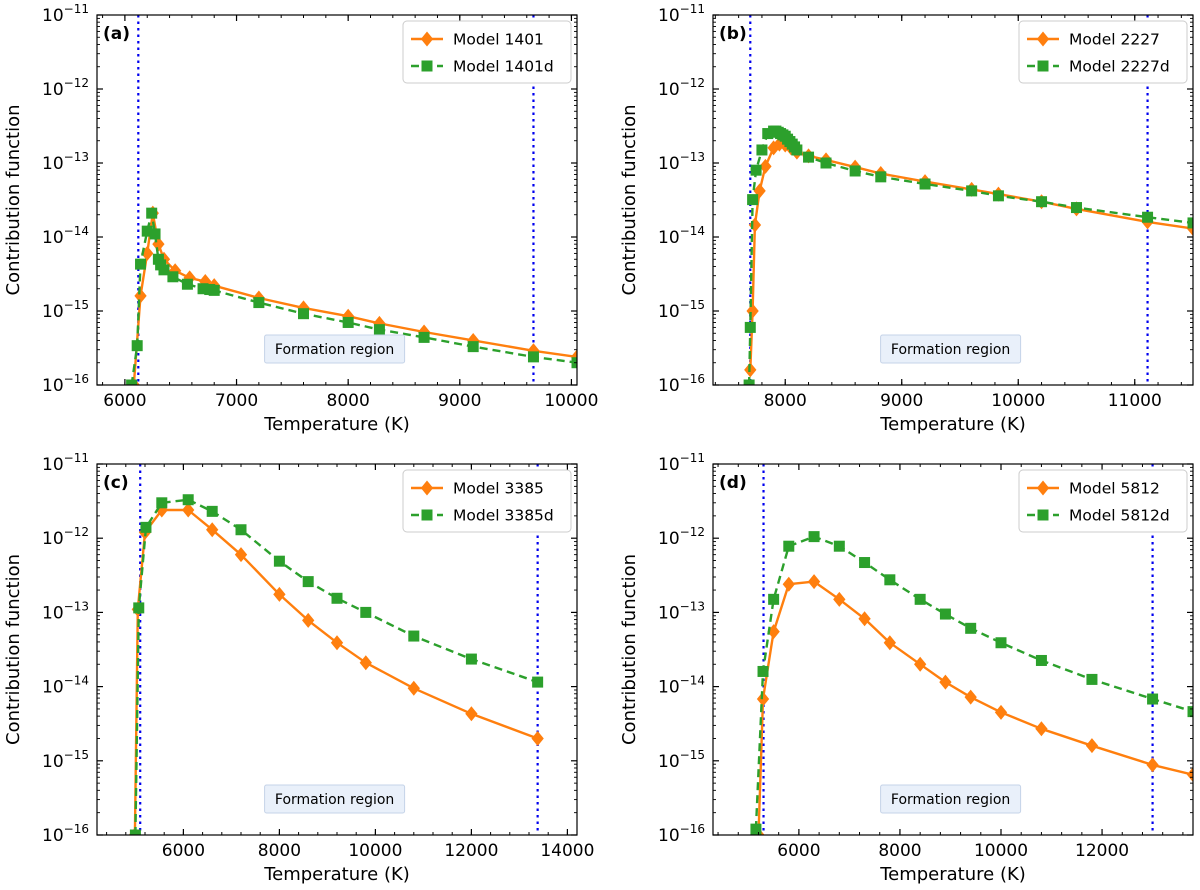  What do you see at coordinates (1119, 516) in the screenshot?
I see `legend-label: Model 5812d` at bounding box center [1119, 516].